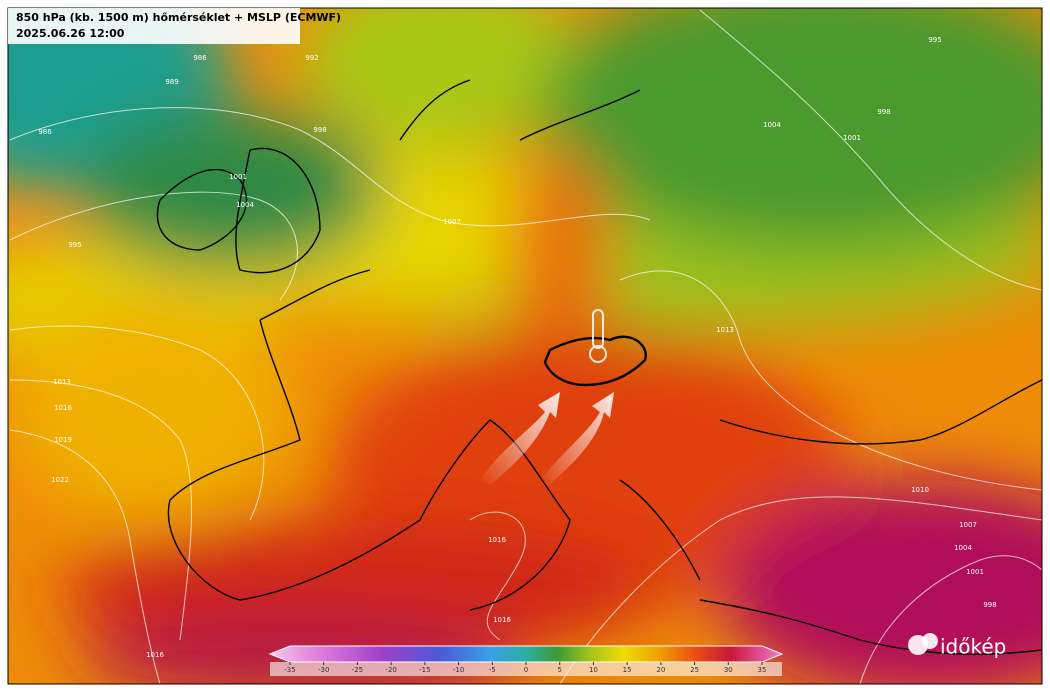  Describe the element at coordinates (357, 670) in the screenshot. I see `colorbar-tick-label: -25` at that location.